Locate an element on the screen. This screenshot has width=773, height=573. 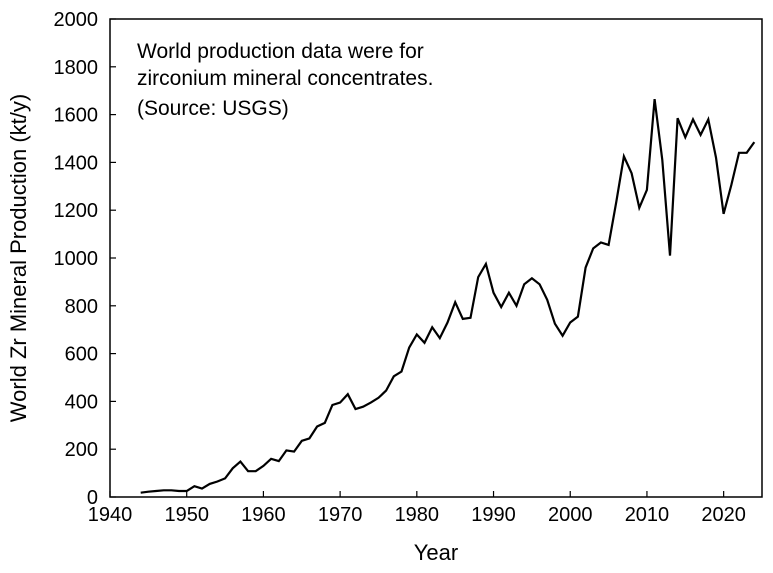
y-tick-label: 1200 is located at coordinates (76, 211).